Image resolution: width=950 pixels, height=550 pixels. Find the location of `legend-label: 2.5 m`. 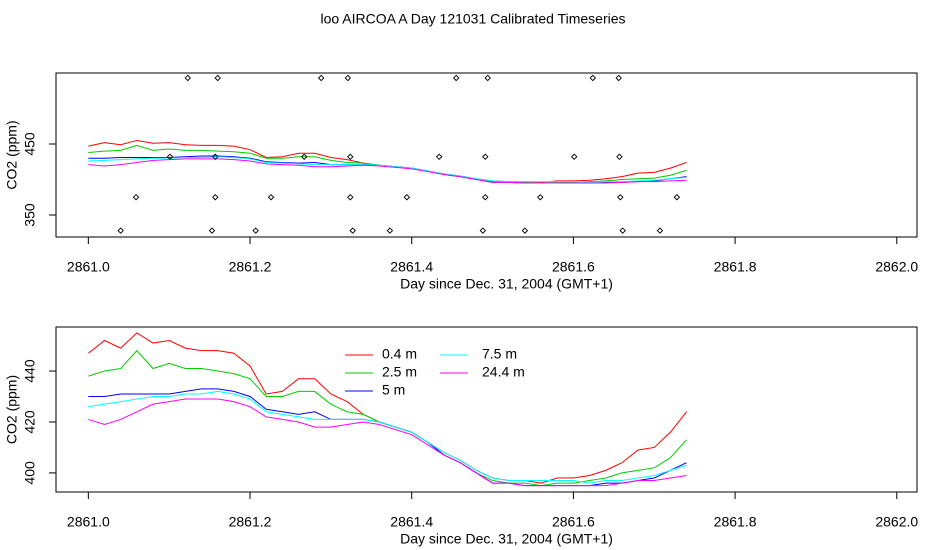

legend-label: 2.5 m is located at coordinates (399, 372).